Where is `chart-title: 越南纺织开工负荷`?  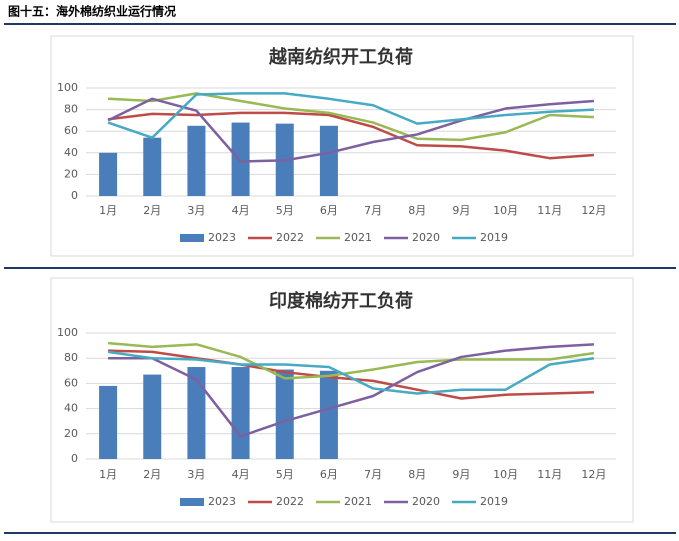
chart-title: 越南纺织开工负荷 is located at coordinates (340, 57).